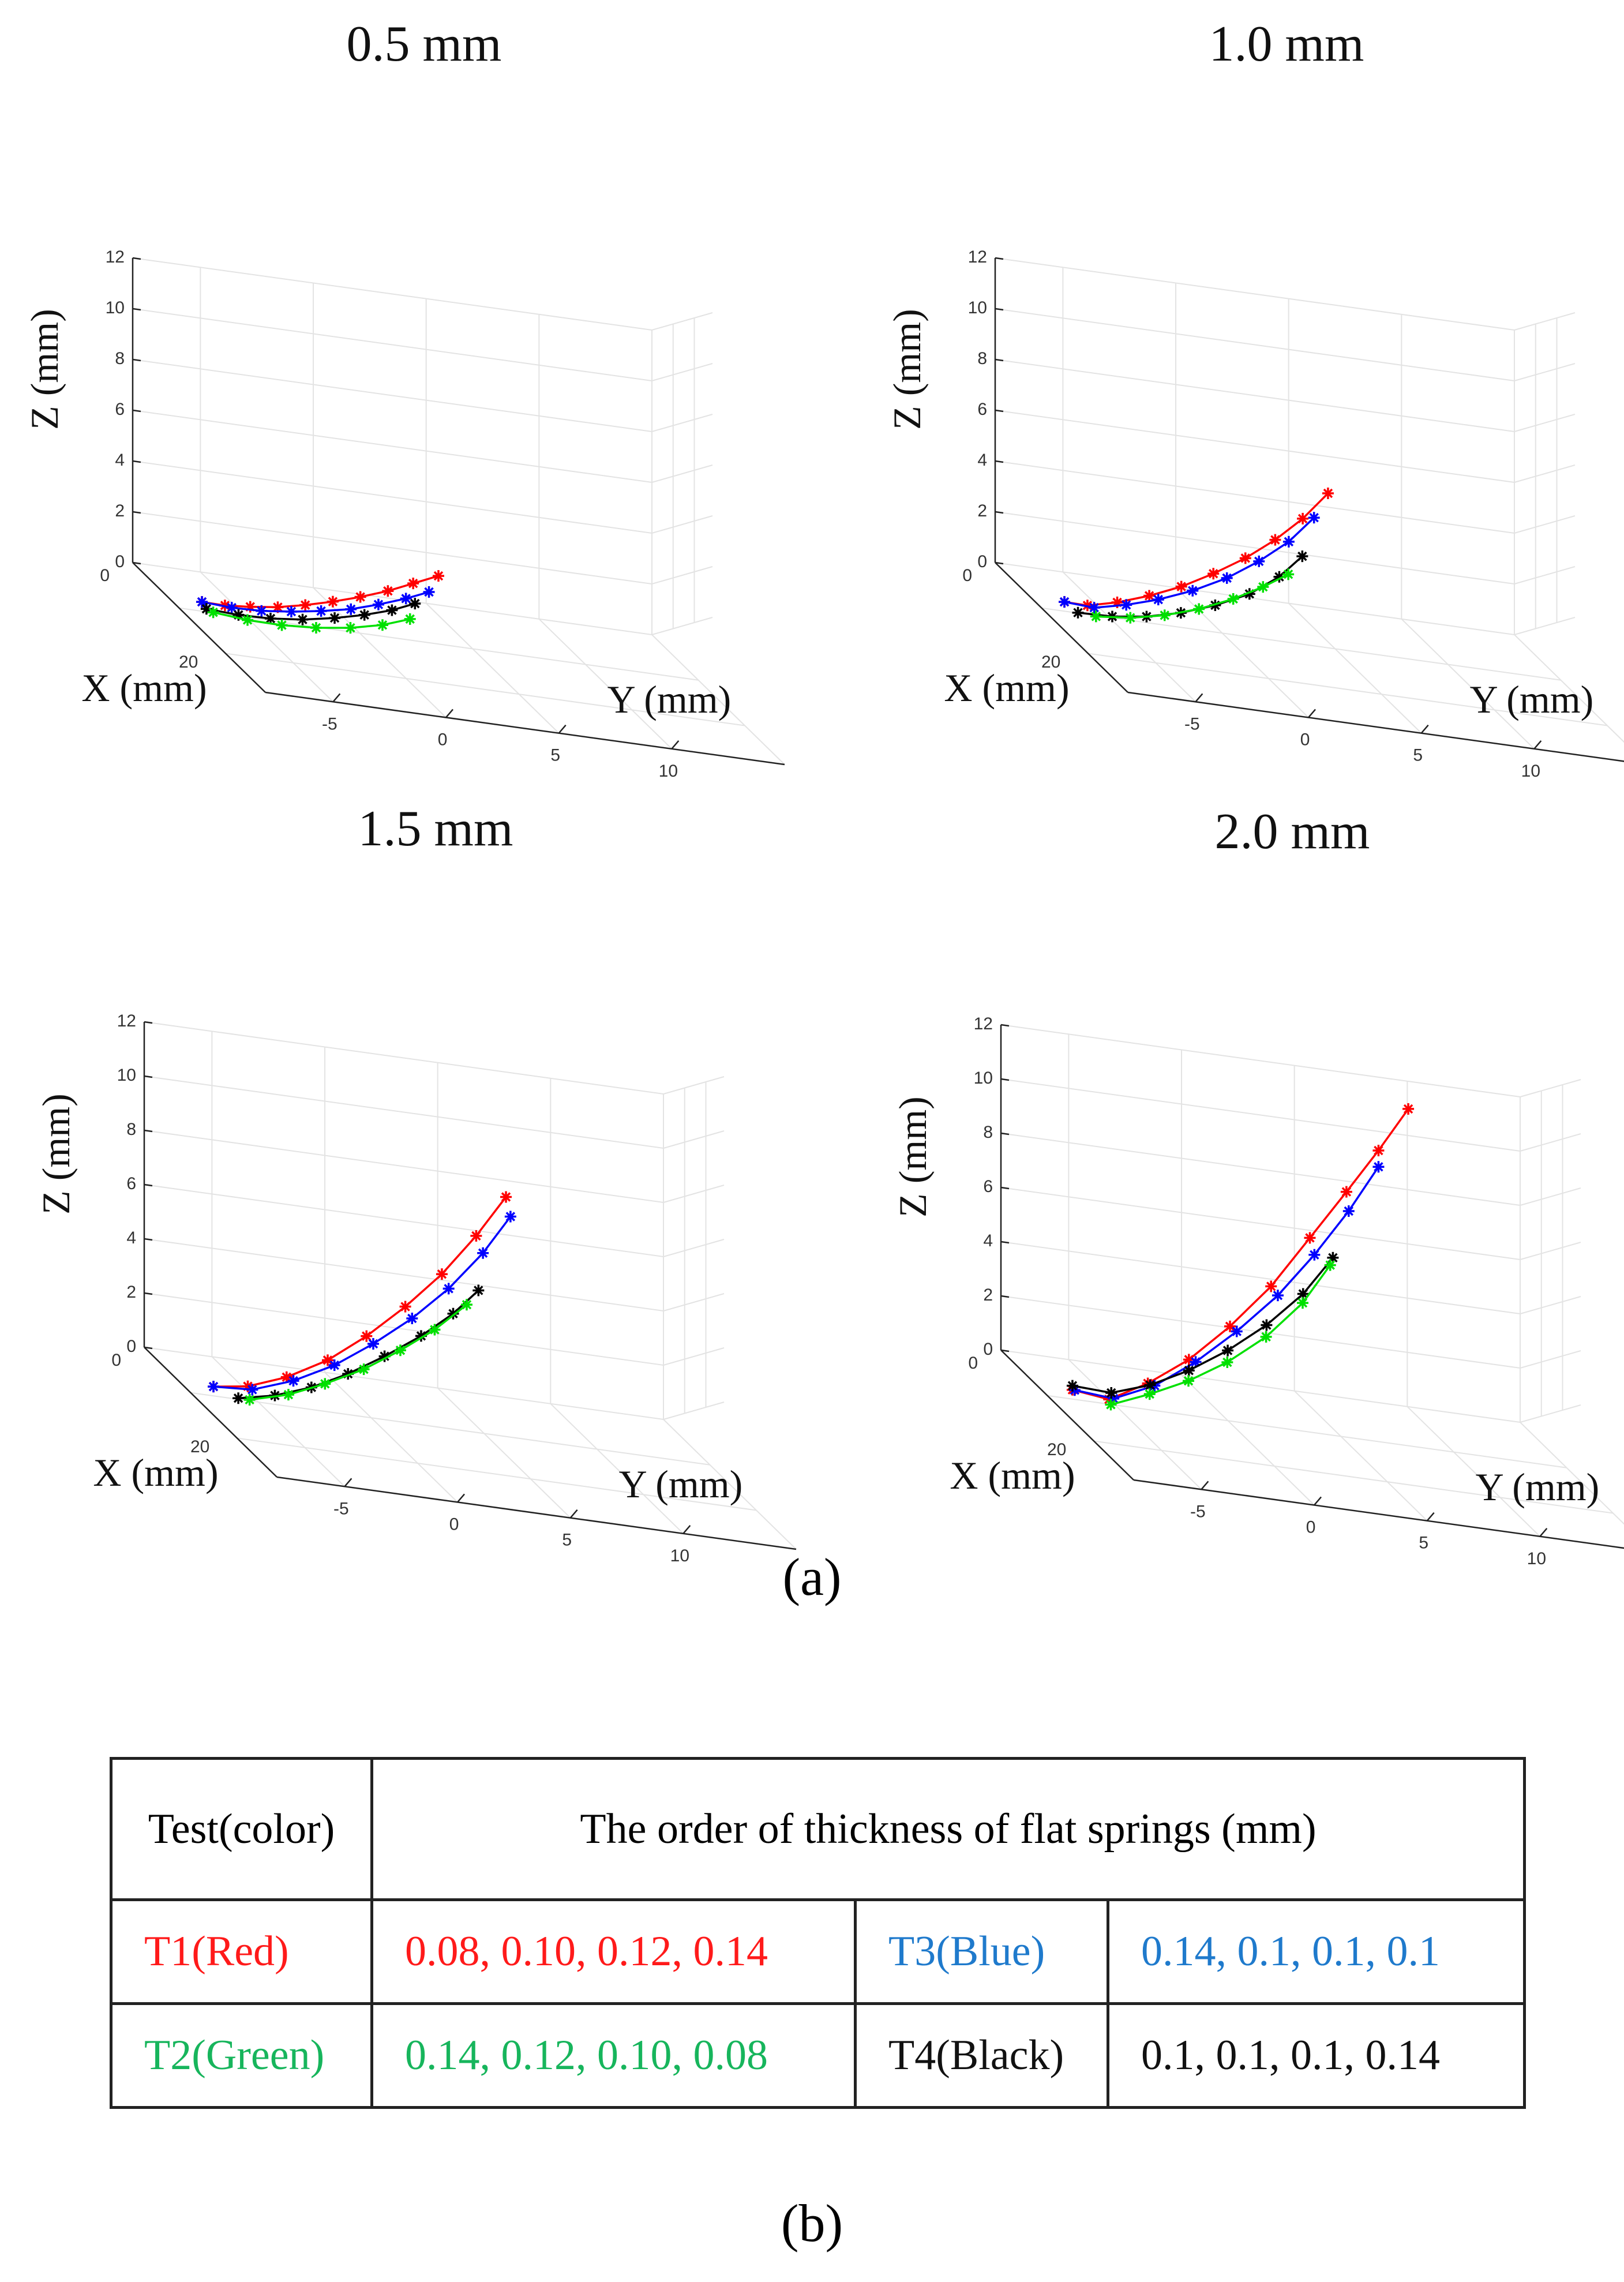  What do you see at coordinates (329, 723) in the screenshot?
I see `y-tick-label: -5` at bounding box center [329, 723].